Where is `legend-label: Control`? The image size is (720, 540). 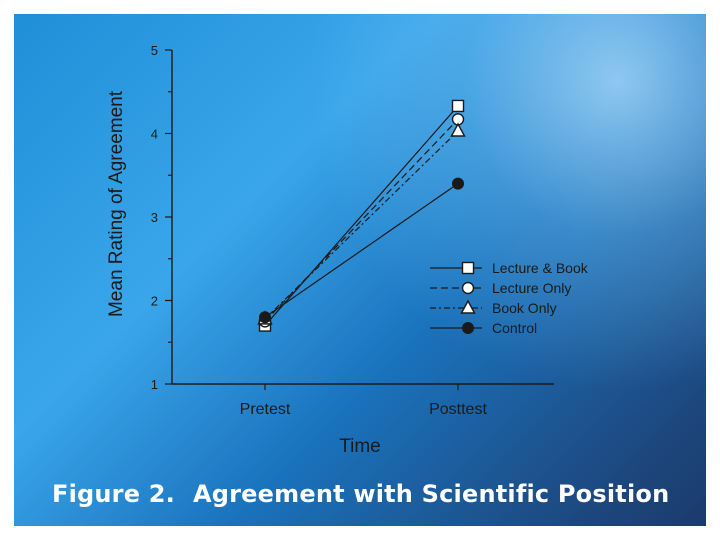 legend-label: Control is located at coordinates (514, 328).